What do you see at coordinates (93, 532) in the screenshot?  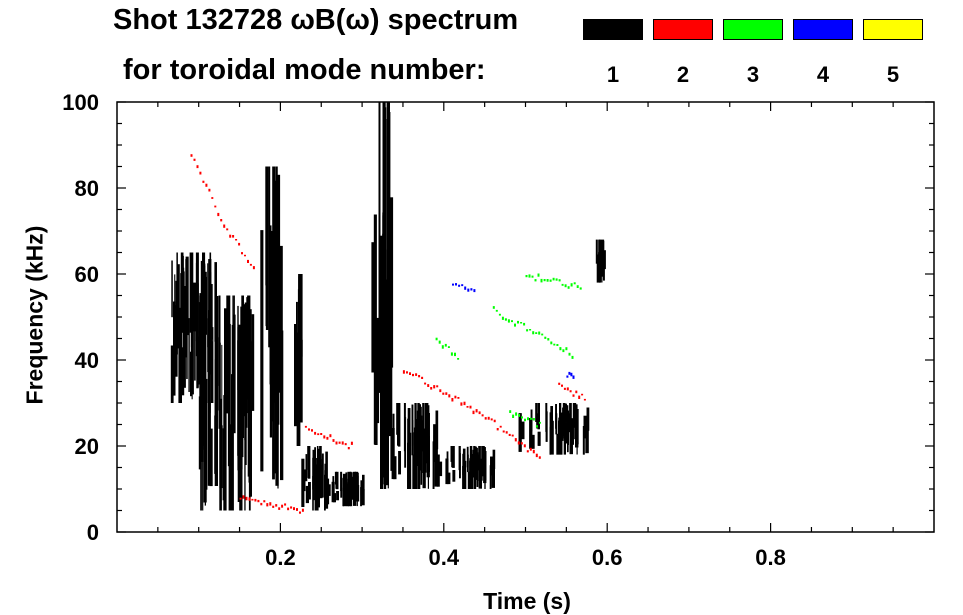 I see `y-tick-label: 0` at bounding box center [93, 532].